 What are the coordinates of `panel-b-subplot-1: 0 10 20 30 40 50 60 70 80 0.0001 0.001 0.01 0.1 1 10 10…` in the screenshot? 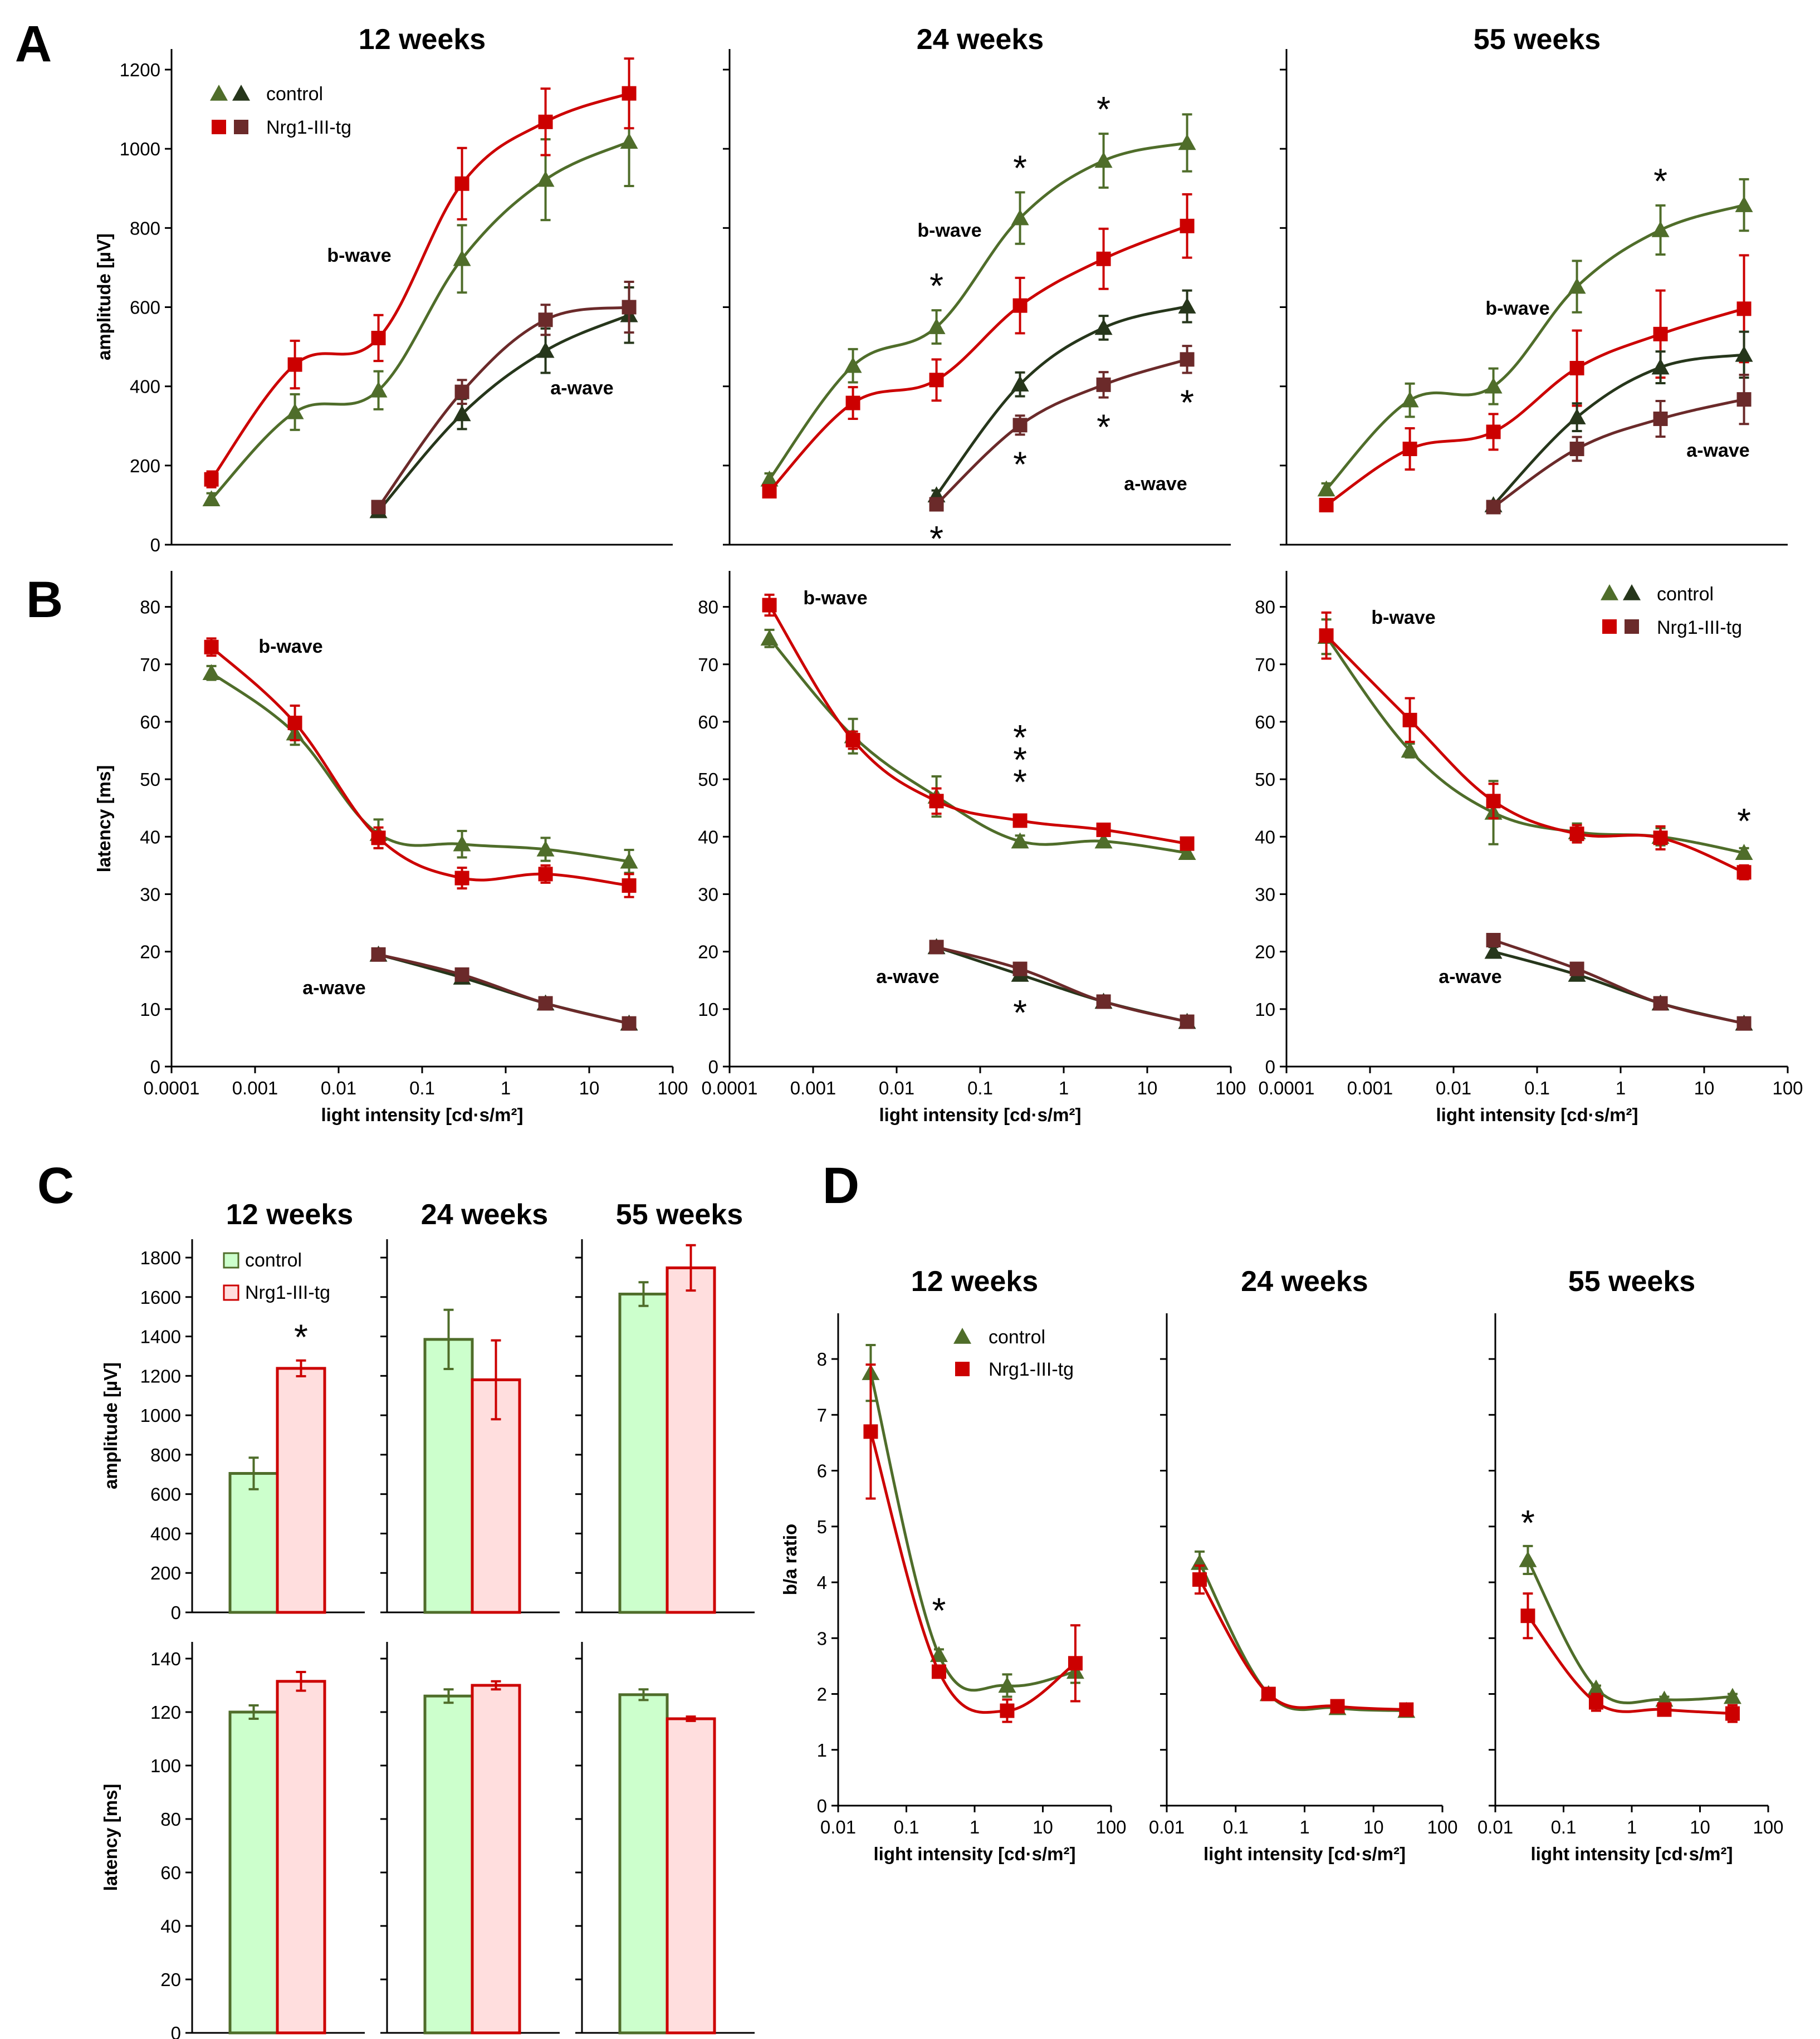 It's located at (391, 848).